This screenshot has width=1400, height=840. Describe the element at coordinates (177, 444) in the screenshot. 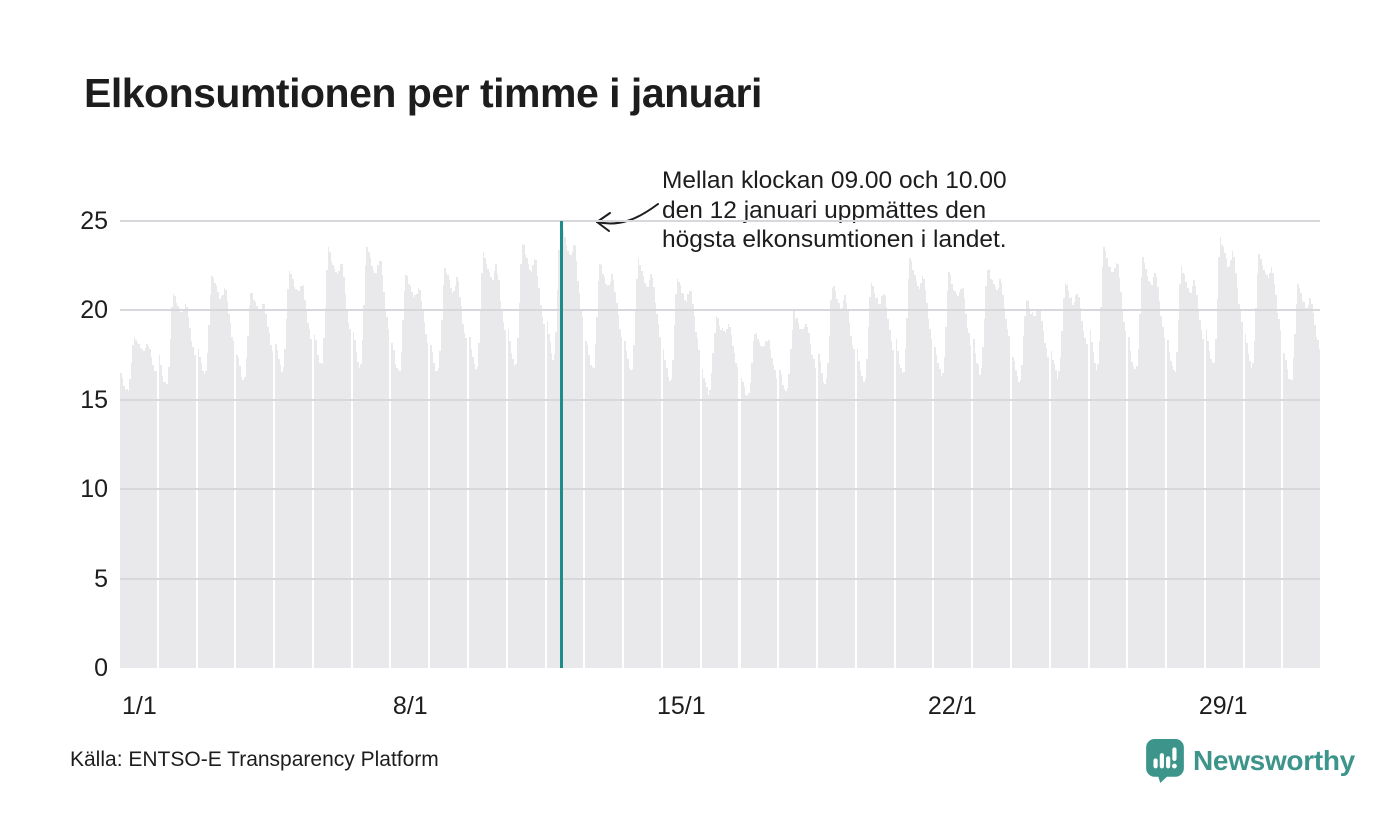

I see `day-group-2/1` at that location.